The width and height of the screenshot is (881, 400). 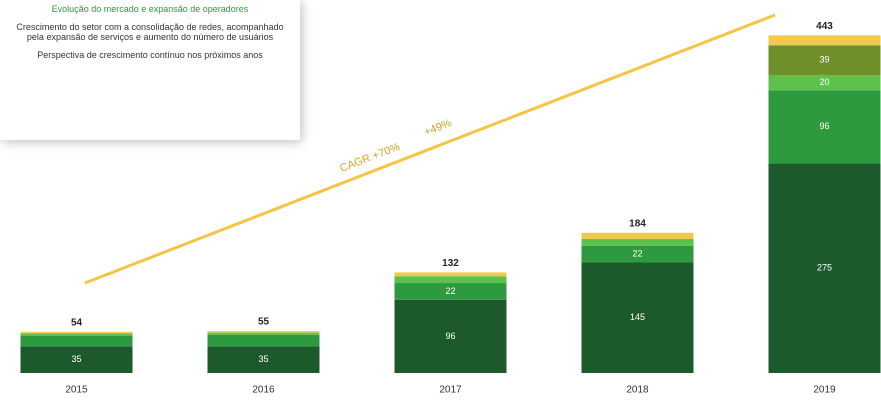 I want to click on total-label: 184, so click(x=637, y=223).